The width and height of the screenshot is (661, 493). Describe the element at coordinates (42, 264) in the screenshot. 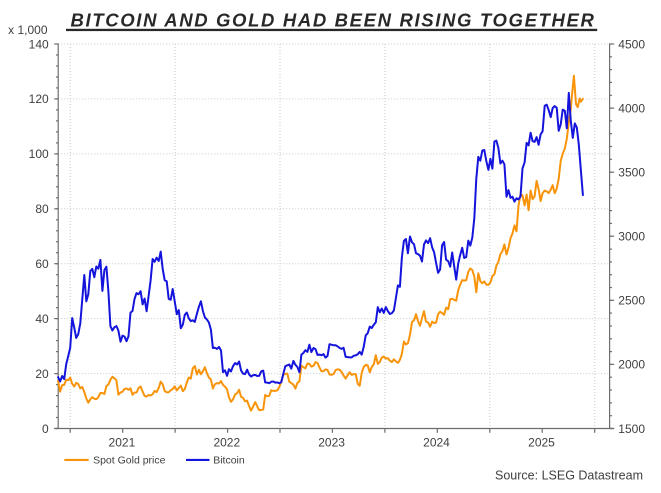

I see `svg-text: 60` at that location.